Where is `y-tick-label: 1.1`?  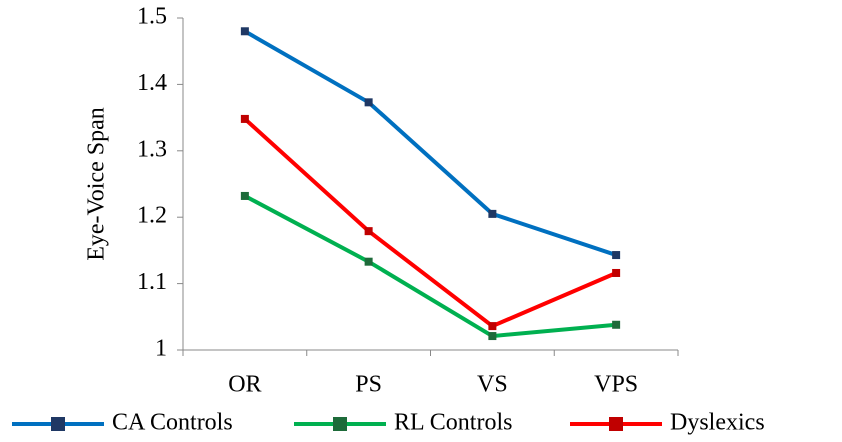 y-tick-label: 1.1 is located at coordinates (152, 282).